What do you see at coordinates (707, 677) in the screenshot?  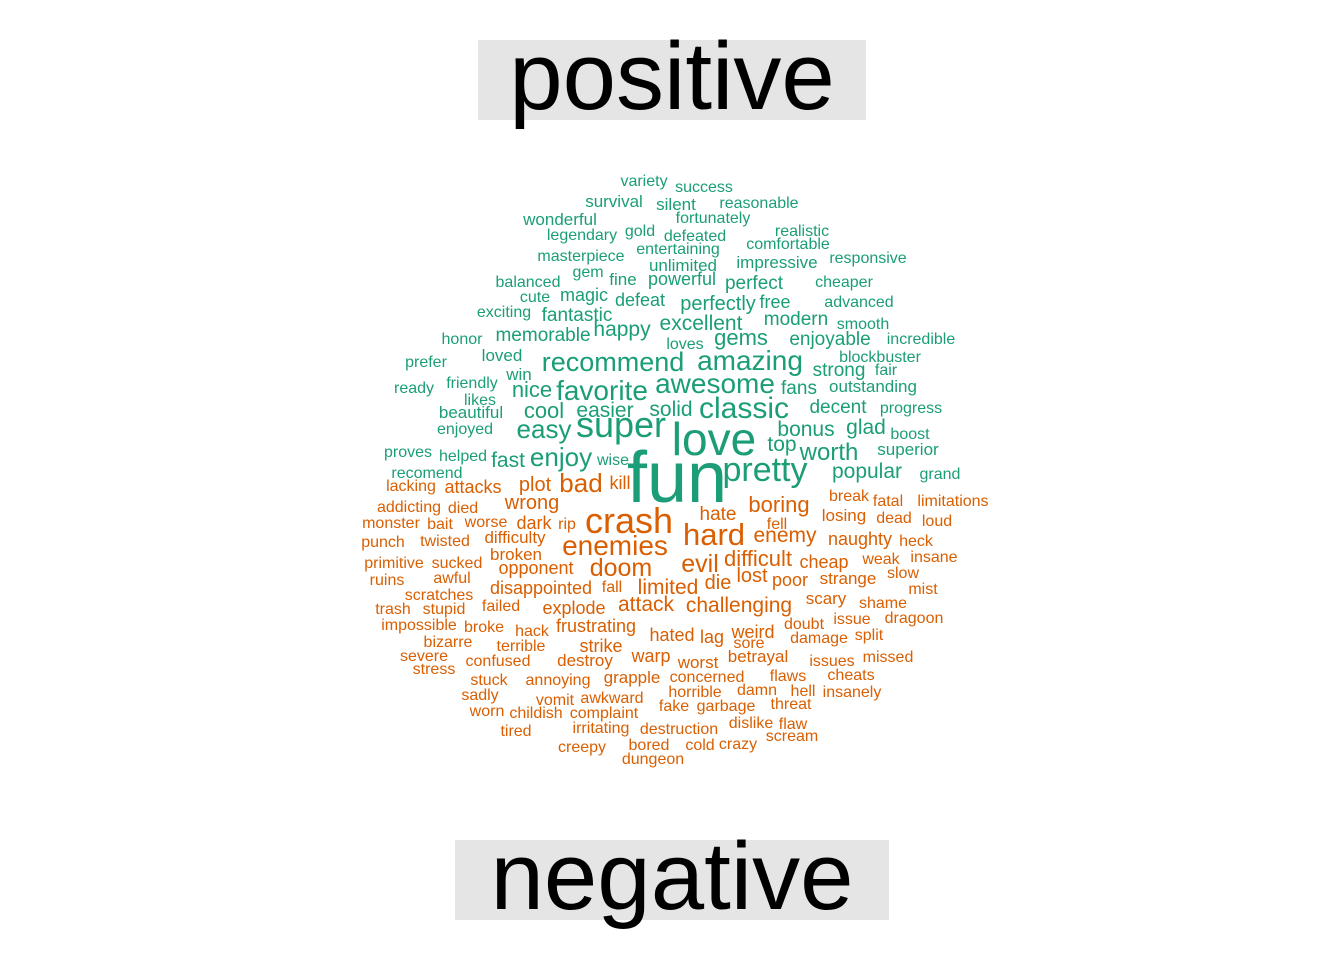 I see `word-negative-concerned: concerned` at bounding box center [707, 677].